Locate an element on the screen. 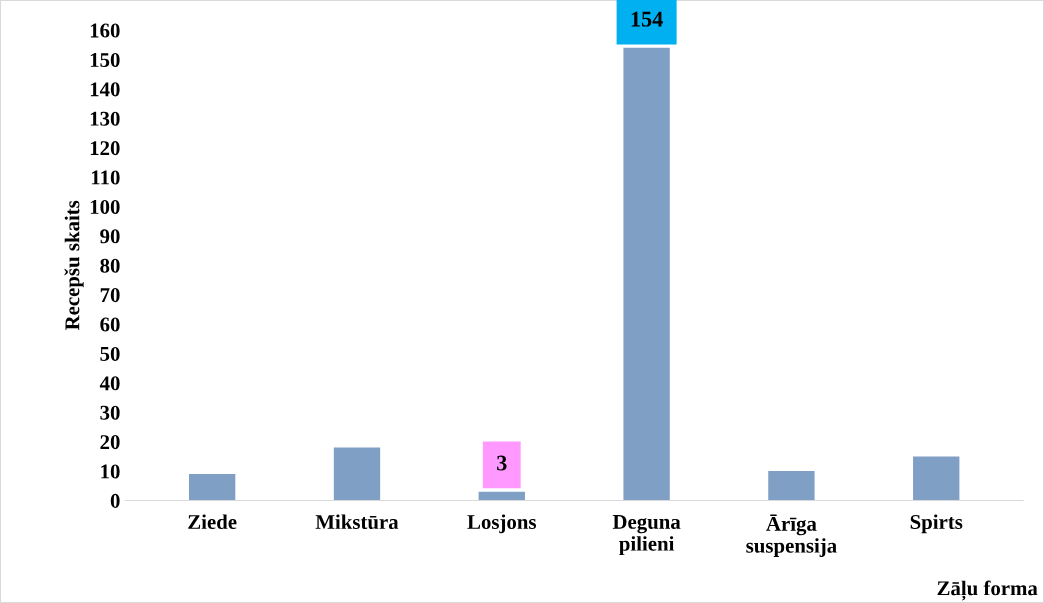  x-tick-label: Spirts is located at coordinates (936, 524).